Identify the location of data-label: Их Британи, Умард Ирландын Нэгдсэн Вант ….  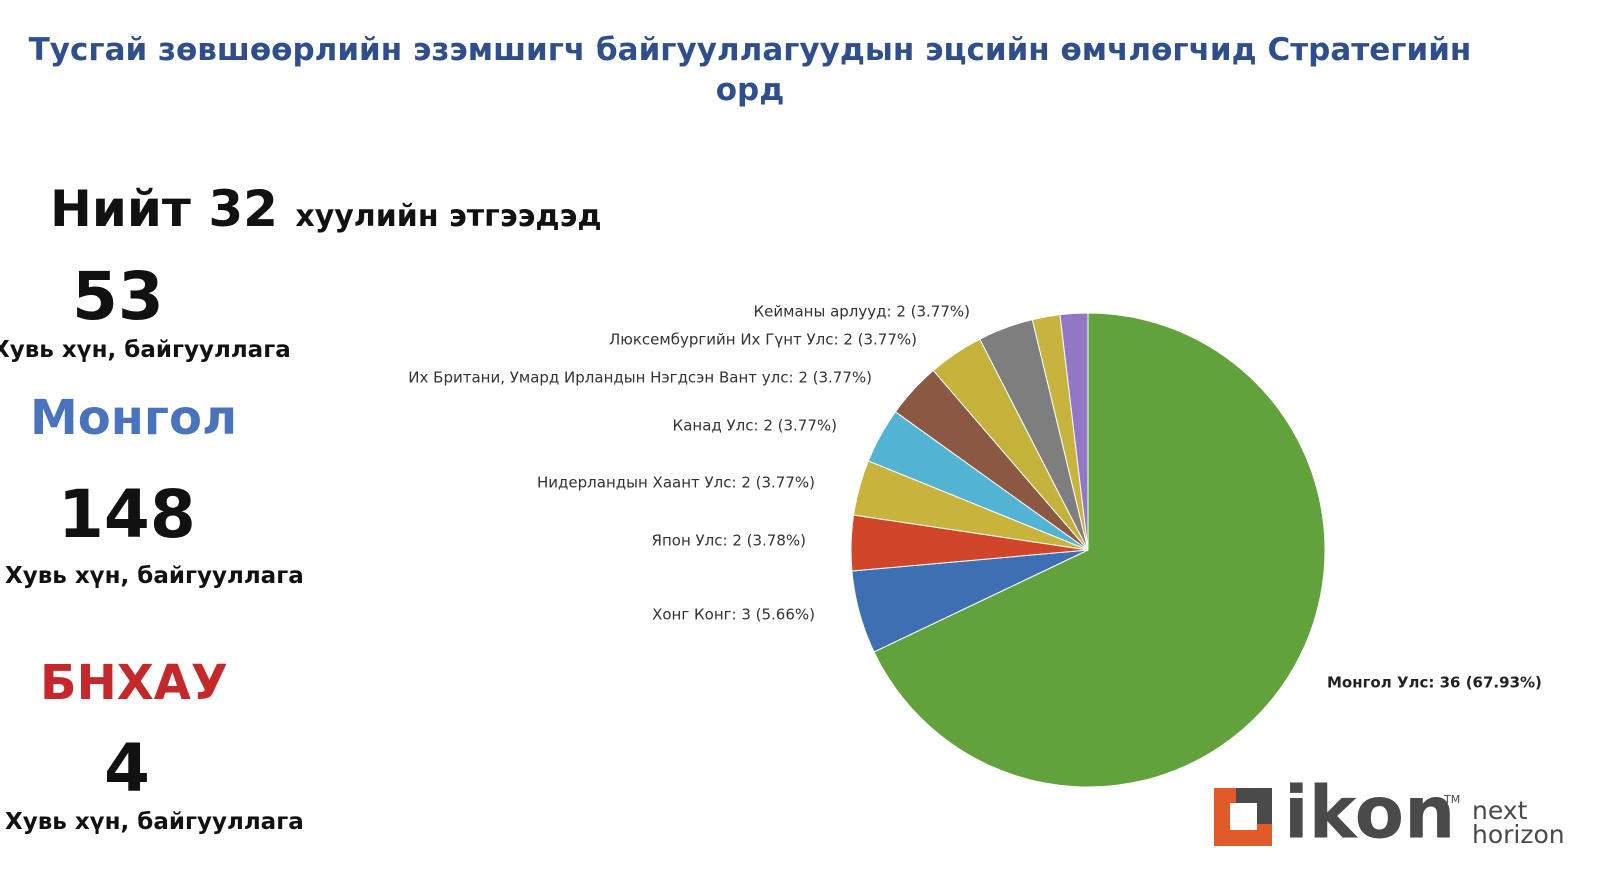
(640, 378).